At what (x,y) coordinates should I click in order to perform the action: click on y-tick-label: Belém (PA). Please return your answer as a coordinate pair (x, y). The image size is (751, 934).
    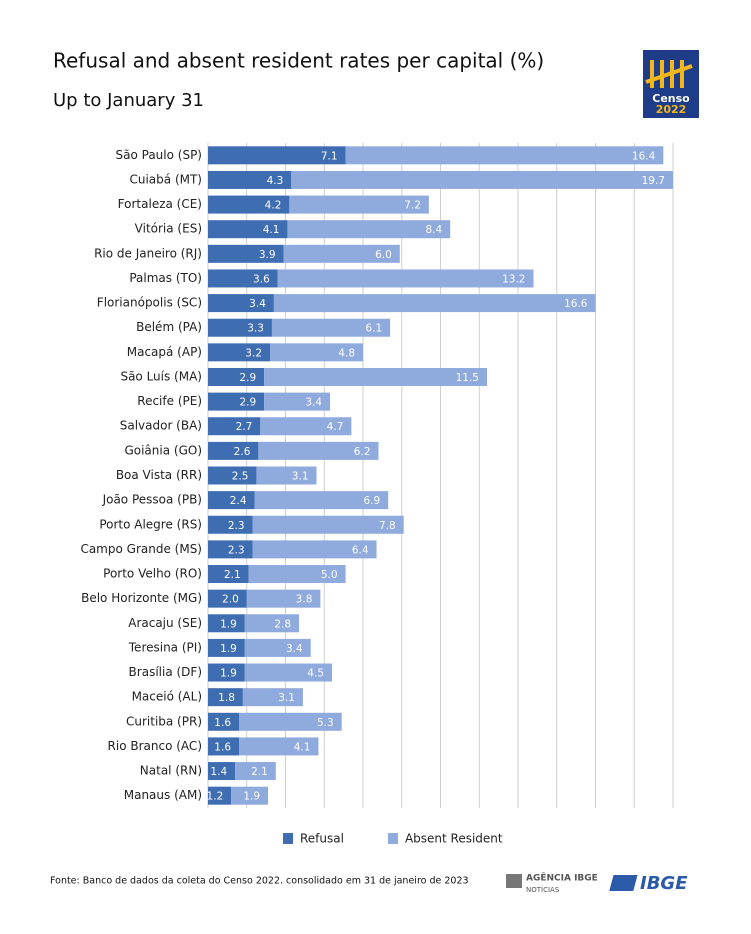
    Looking at the image, I should click on (169, 327).